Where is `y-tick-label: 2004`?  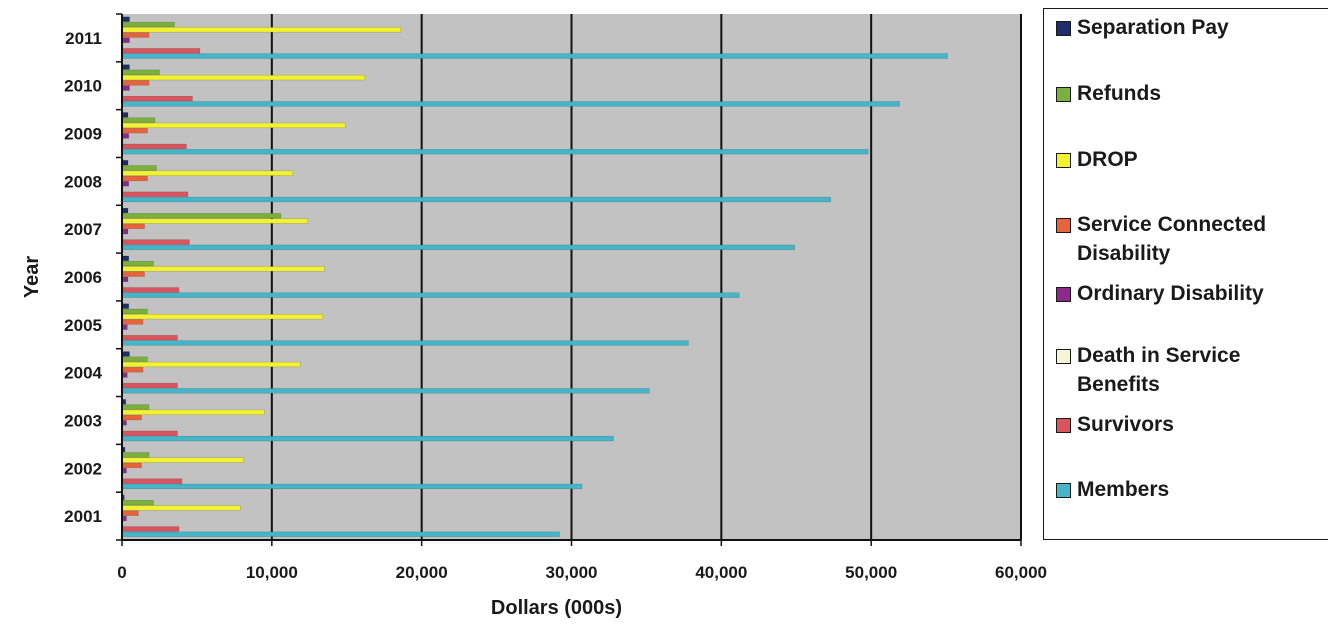
y-tick-label: 2004 is located at coordinates (83, 373).